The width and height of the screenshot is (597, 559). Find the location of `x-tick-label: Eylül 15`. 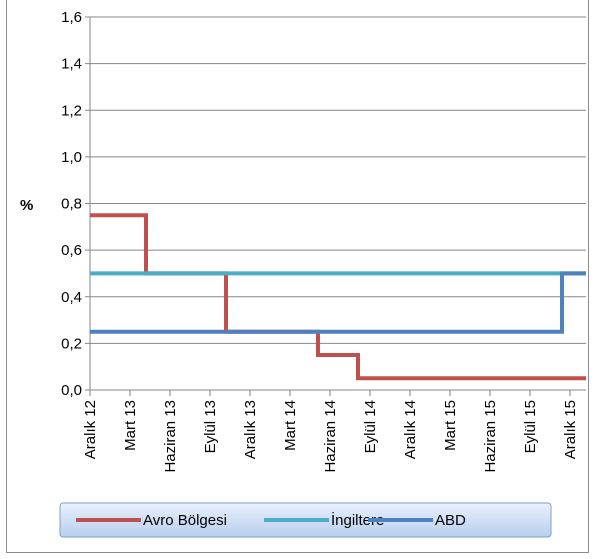

x-tick-label: Eylül 15 is located at coordinates (530, 426).